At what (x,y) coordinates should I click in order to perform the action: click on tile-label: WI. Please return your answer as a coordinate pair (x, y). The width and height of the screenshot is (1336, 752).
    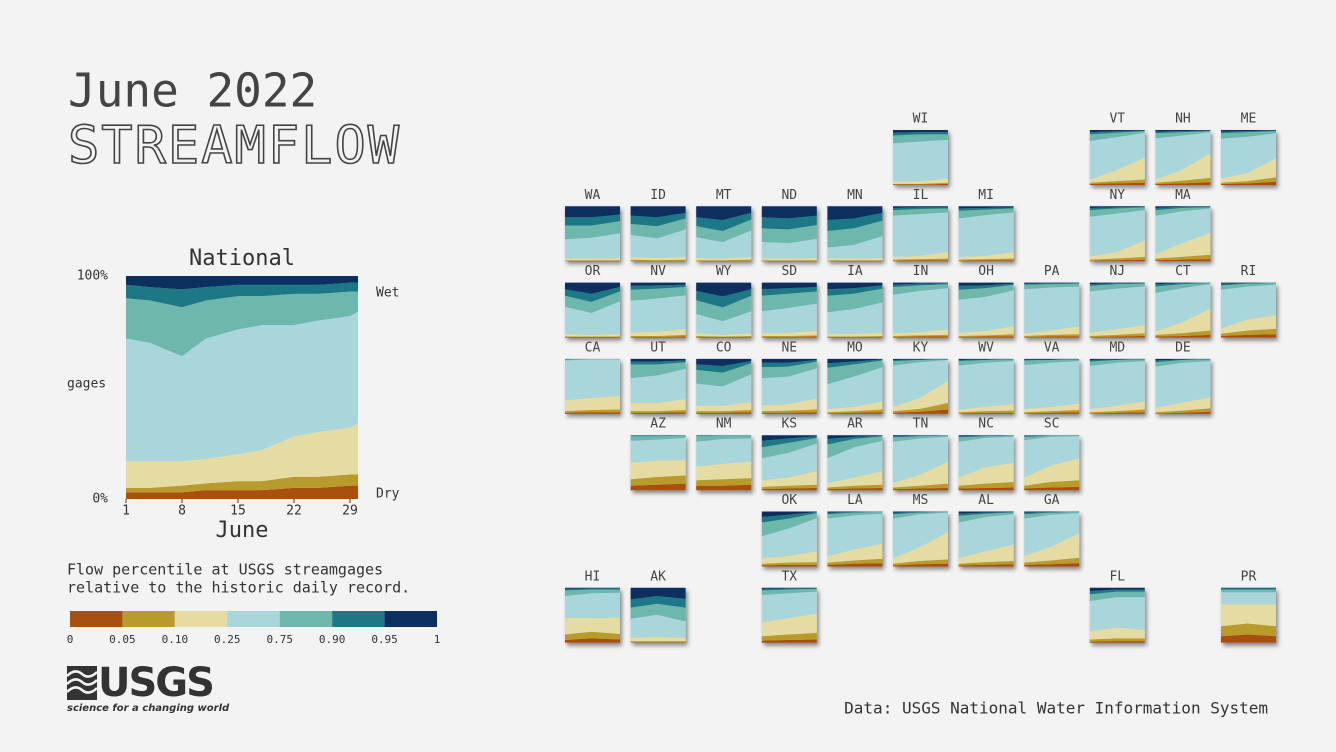
    Looking at the image, I should click on (921, 119).